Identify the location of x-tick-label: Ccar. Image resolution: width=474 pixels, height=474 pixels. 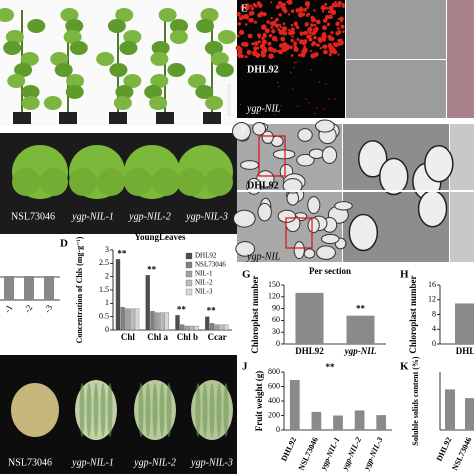
(217, 337).